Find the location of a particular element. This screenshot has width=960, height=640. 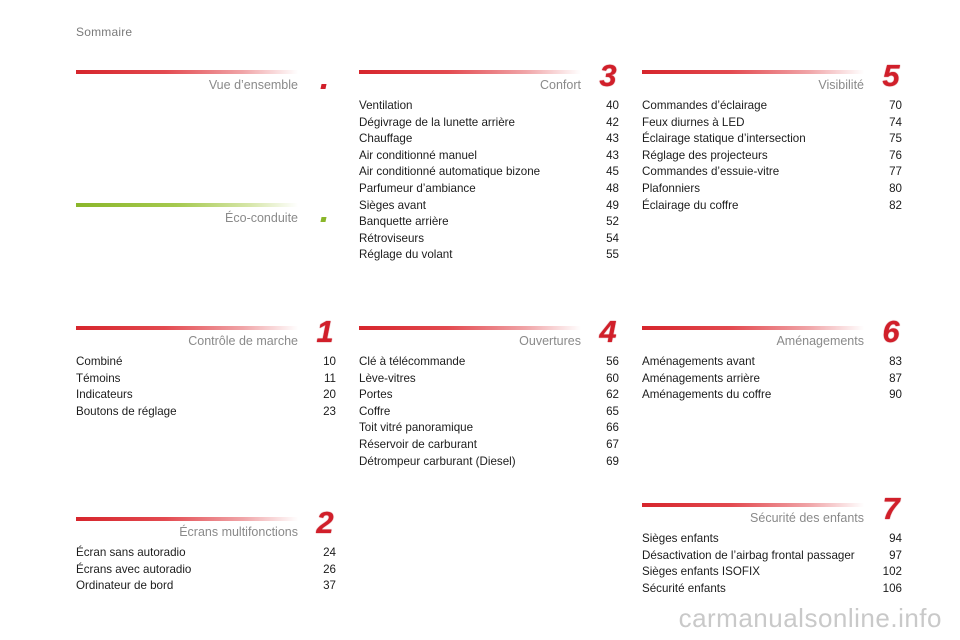

toc-entry: Réglage des projecteurs 76 is located at coordinates (772, 156).